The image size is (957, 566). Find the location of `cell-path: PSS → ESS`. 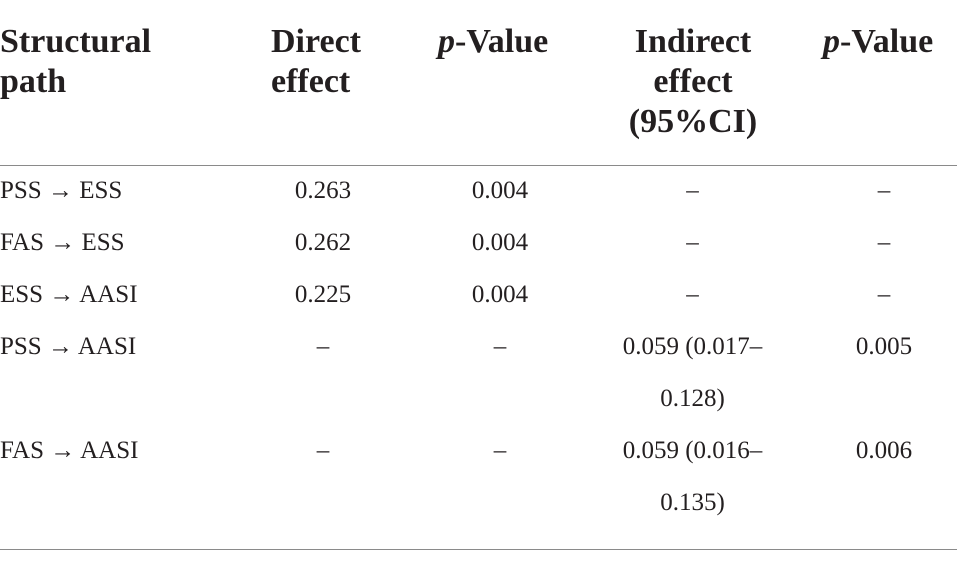

cell-path: PSS → ESS is located at coordinates (61, 190).